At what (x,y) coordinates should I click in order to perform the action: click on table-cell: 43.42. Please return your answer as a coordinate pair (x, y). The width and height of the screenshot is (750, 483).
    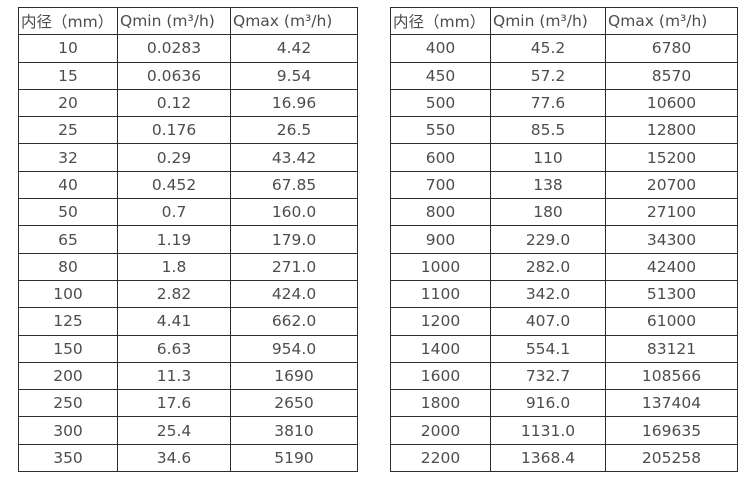
    Looking at the image, I should click on (294, 157).